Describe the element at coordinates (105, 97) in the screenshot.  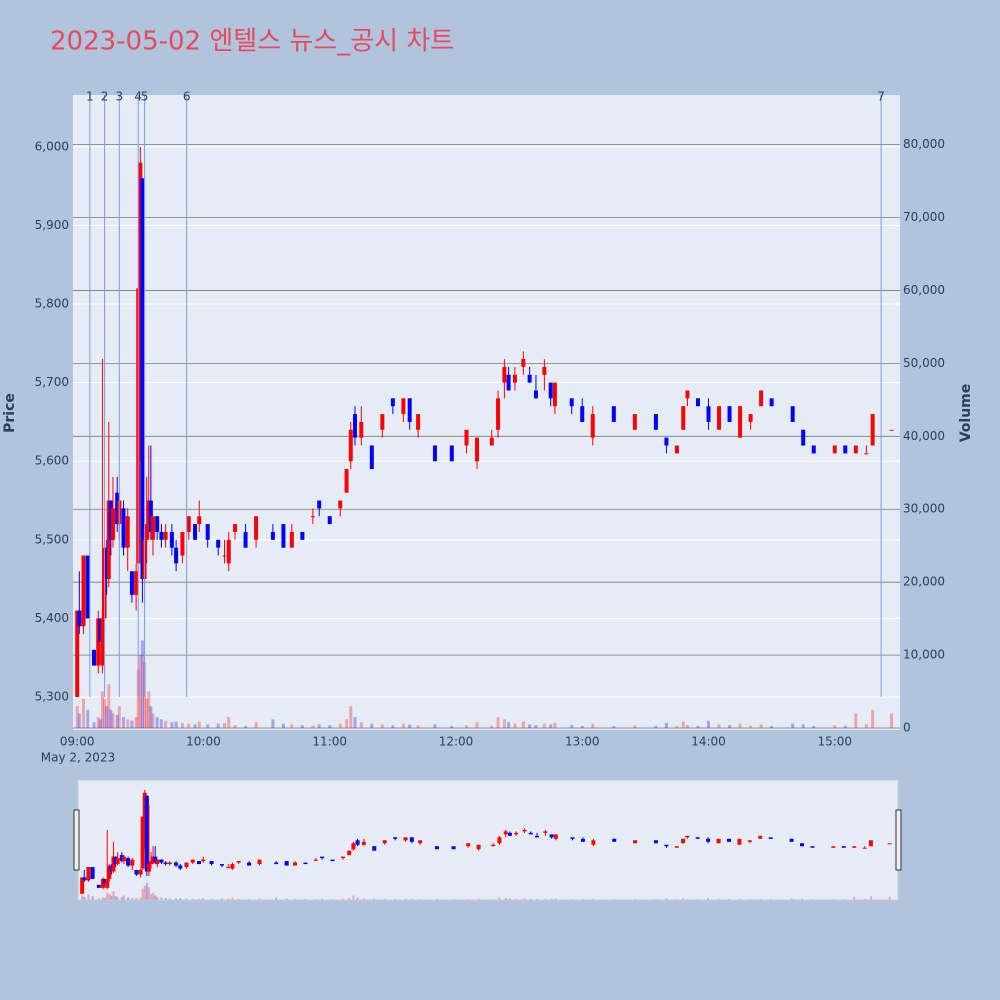
I see `event-label: 2` at that location.